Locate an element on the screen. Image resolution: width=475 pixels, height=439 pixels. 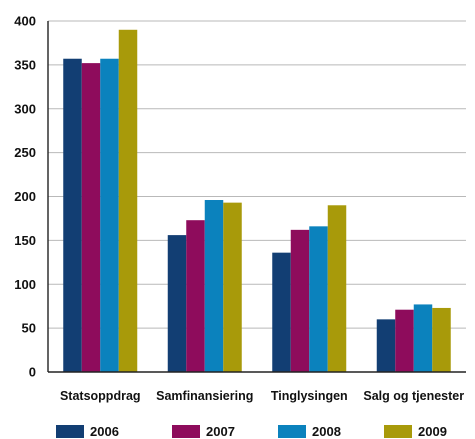
bar-statsoppdrag-2006 is located at coordinates (72, 215).